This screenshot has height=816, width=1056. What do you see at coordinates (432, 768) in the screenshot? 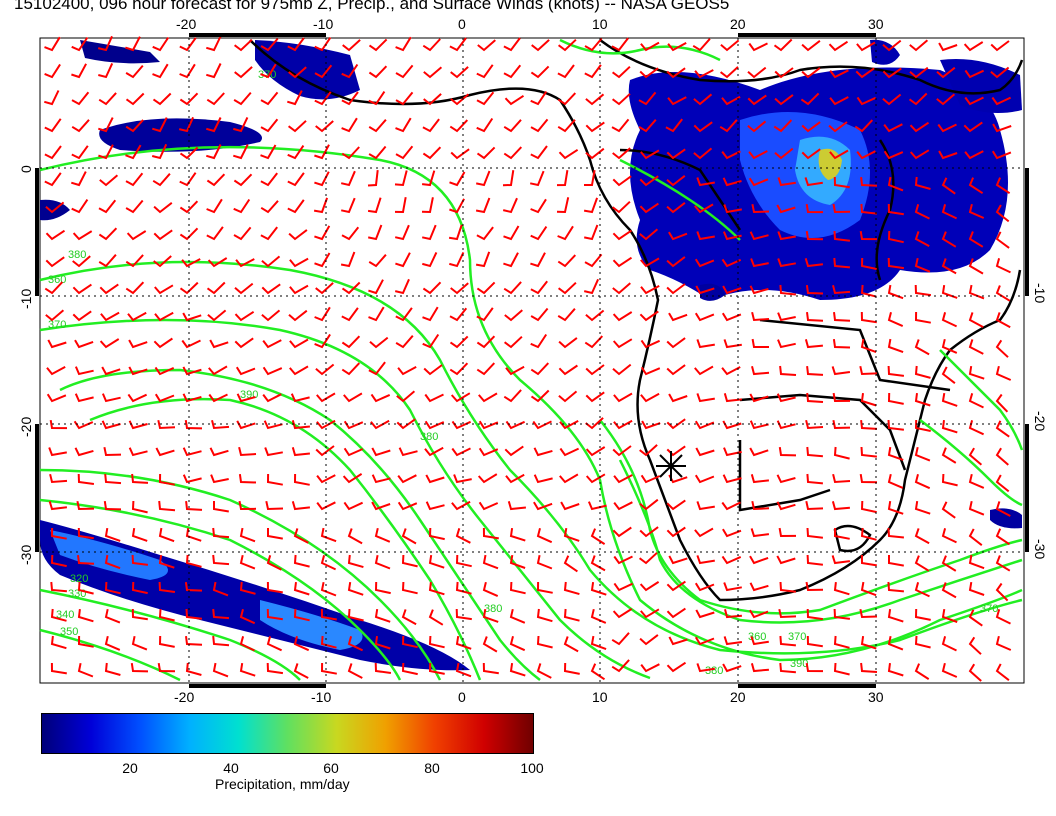
I see `colorbar-tick: 80` at bounding box center [432, 768].